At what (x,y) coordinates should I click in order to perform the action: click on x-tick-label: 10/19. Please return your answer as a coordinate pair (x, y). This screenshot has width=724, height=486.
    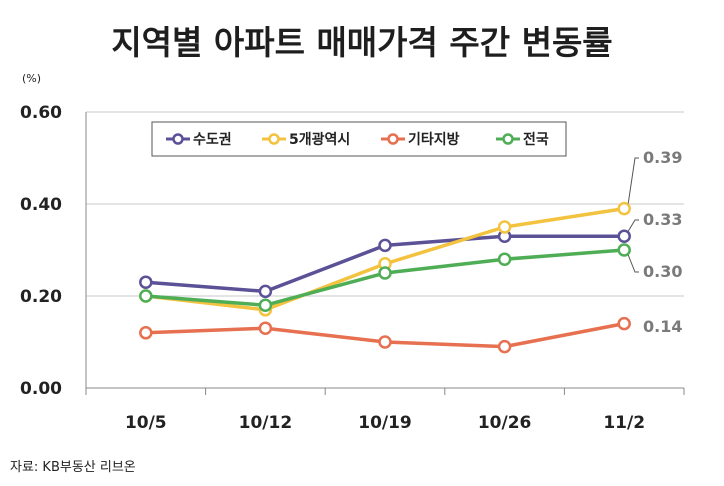
    Looking at the image, I should click on (385, 423).